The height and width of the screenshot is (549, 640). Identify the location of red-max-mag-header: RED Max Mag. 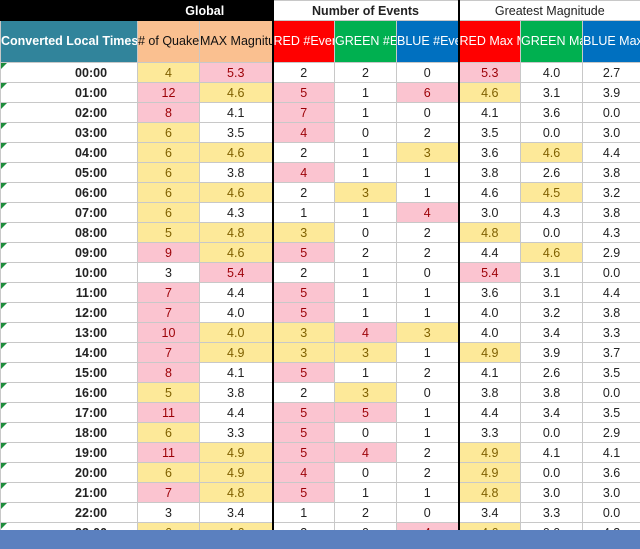
(489, 41).